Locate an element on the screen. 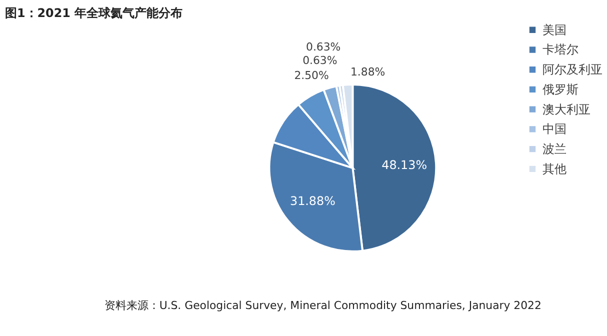 Image resolution: width=607 pixels, height=336 pixels. legend-label: 中国 is located at coordinates (554, 129).